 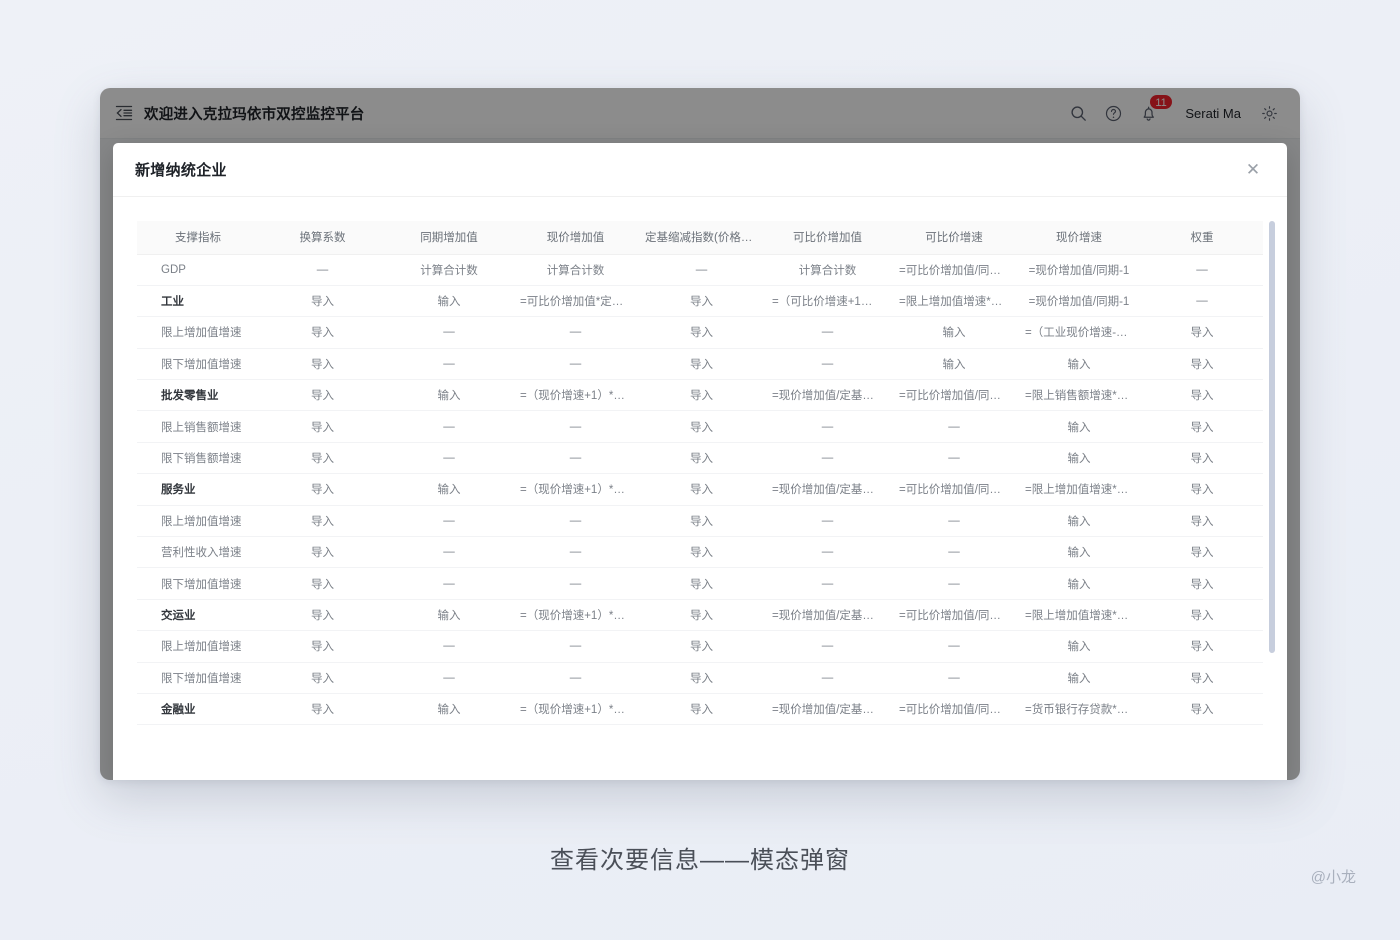 What do you see at coordinates (198, 270) in the screenshot?
I see `row-label: GDP` at bounding box center [198, 270].